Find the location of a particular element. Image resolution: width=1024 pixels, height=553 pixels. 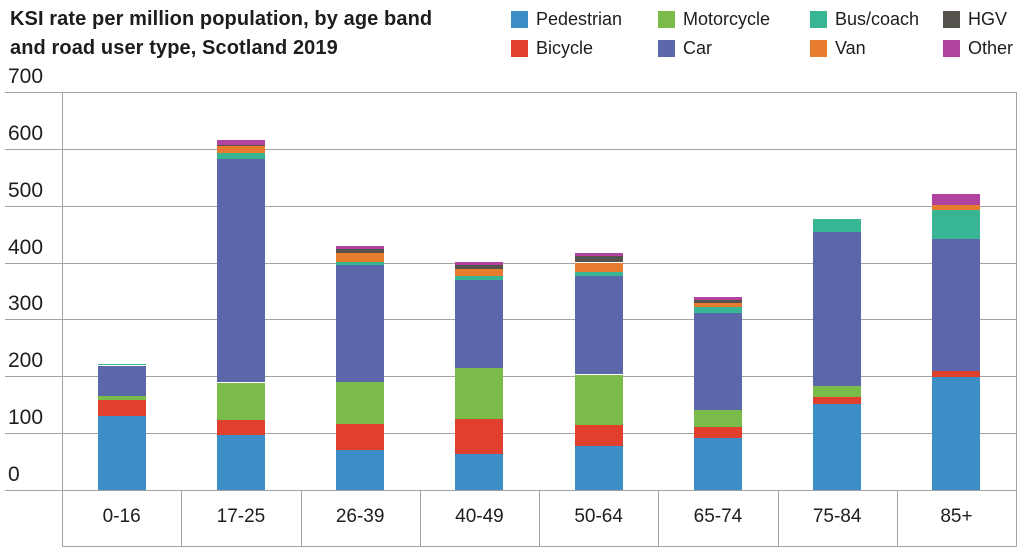

y-axis-line is located at coordinates (62, 319).